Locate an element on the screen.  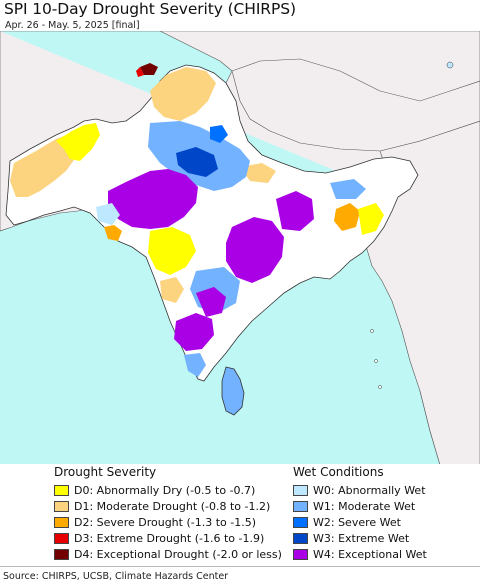
legend-label: D3: Extreme Drought (-1.6 to -1.9) is located at coordinates (169, 538).